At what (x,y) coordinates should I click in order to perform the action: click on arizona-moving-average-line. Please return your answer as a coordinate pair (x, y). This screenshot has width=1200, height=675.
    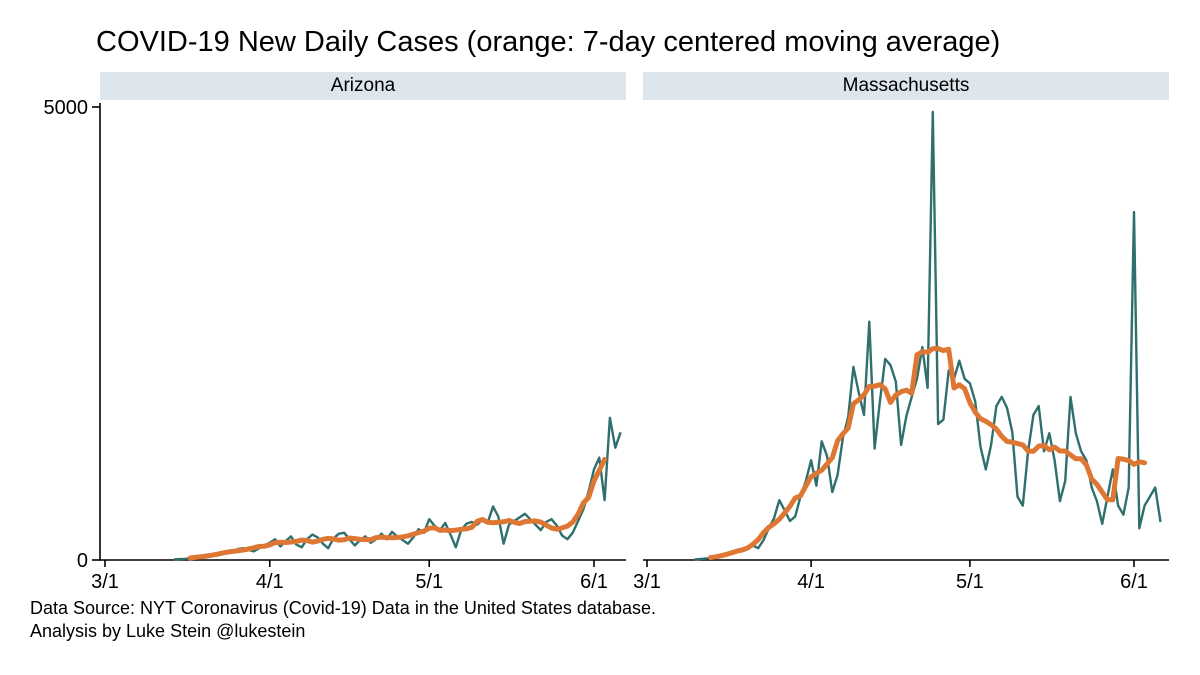
    Looking at the image, I should click on (397, 508).